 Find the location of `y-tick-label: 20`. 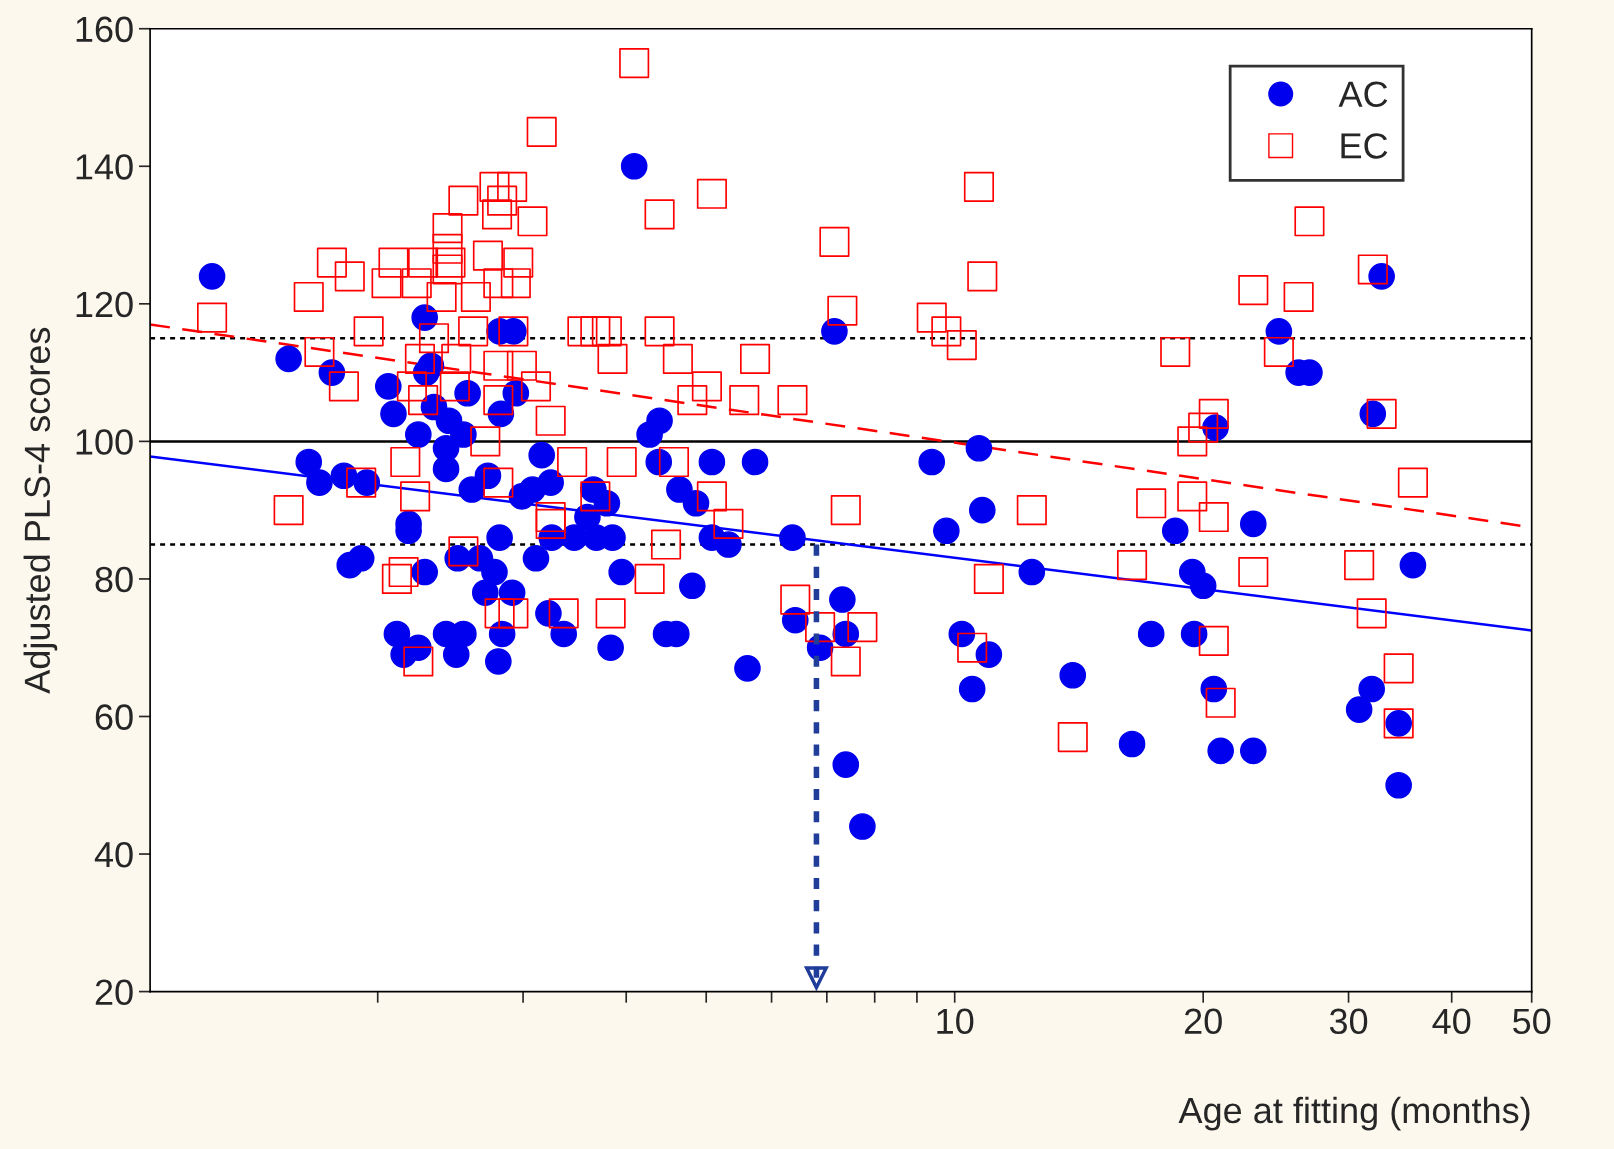

y-tick-label: 20 is located at coordinates (114, 992).